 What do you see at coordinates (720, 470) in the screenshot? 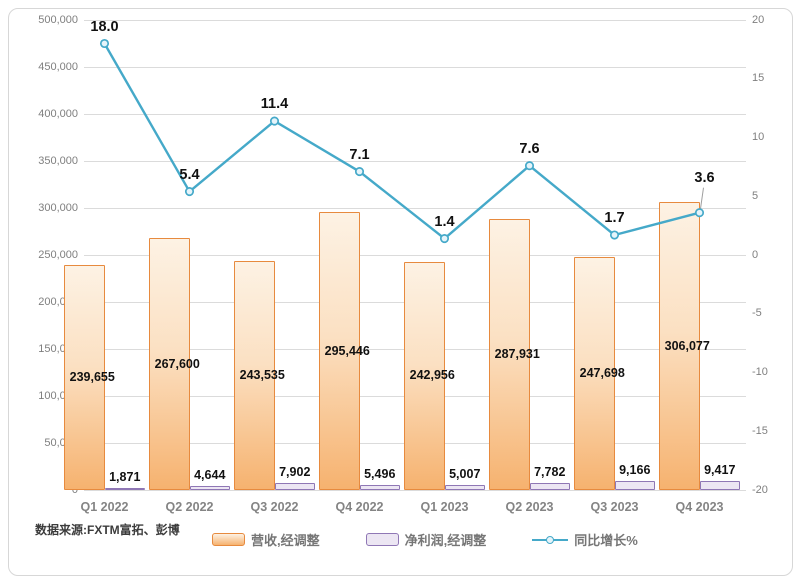
I see `profit-bar-label: 9,417` at bounding box center [720, 470].